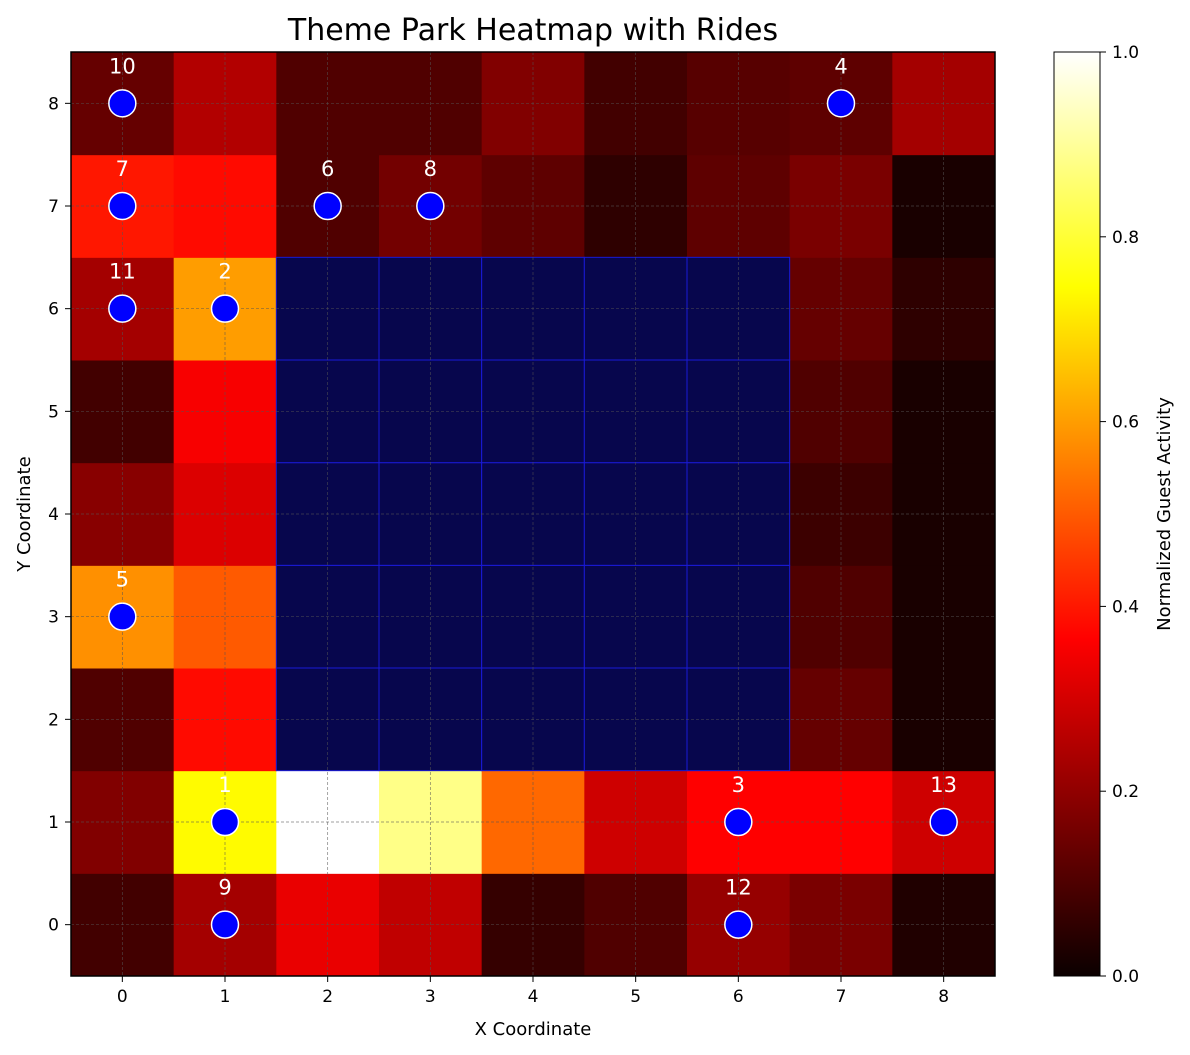 This screenshot has height=1055, width=1190. Describe the element at coordinates (1125, 53) in the screenshot. I see `colorbar-tick-label: 1.0` at that location.